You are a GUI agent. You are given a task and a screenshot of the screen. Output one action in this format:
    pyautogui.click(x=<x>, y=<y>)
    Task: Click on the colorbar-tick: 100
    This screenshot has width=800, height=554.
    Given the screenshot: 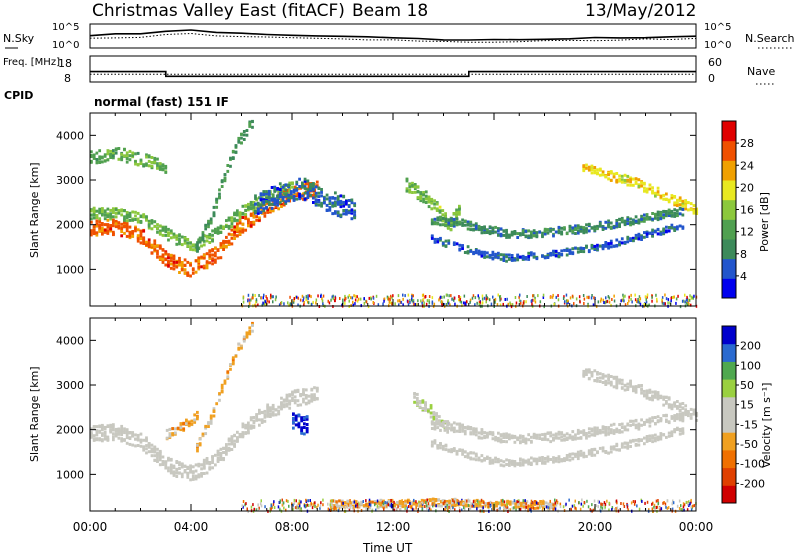 What is the action you would take?
    pyautogui.click(x=750, y=365)
    